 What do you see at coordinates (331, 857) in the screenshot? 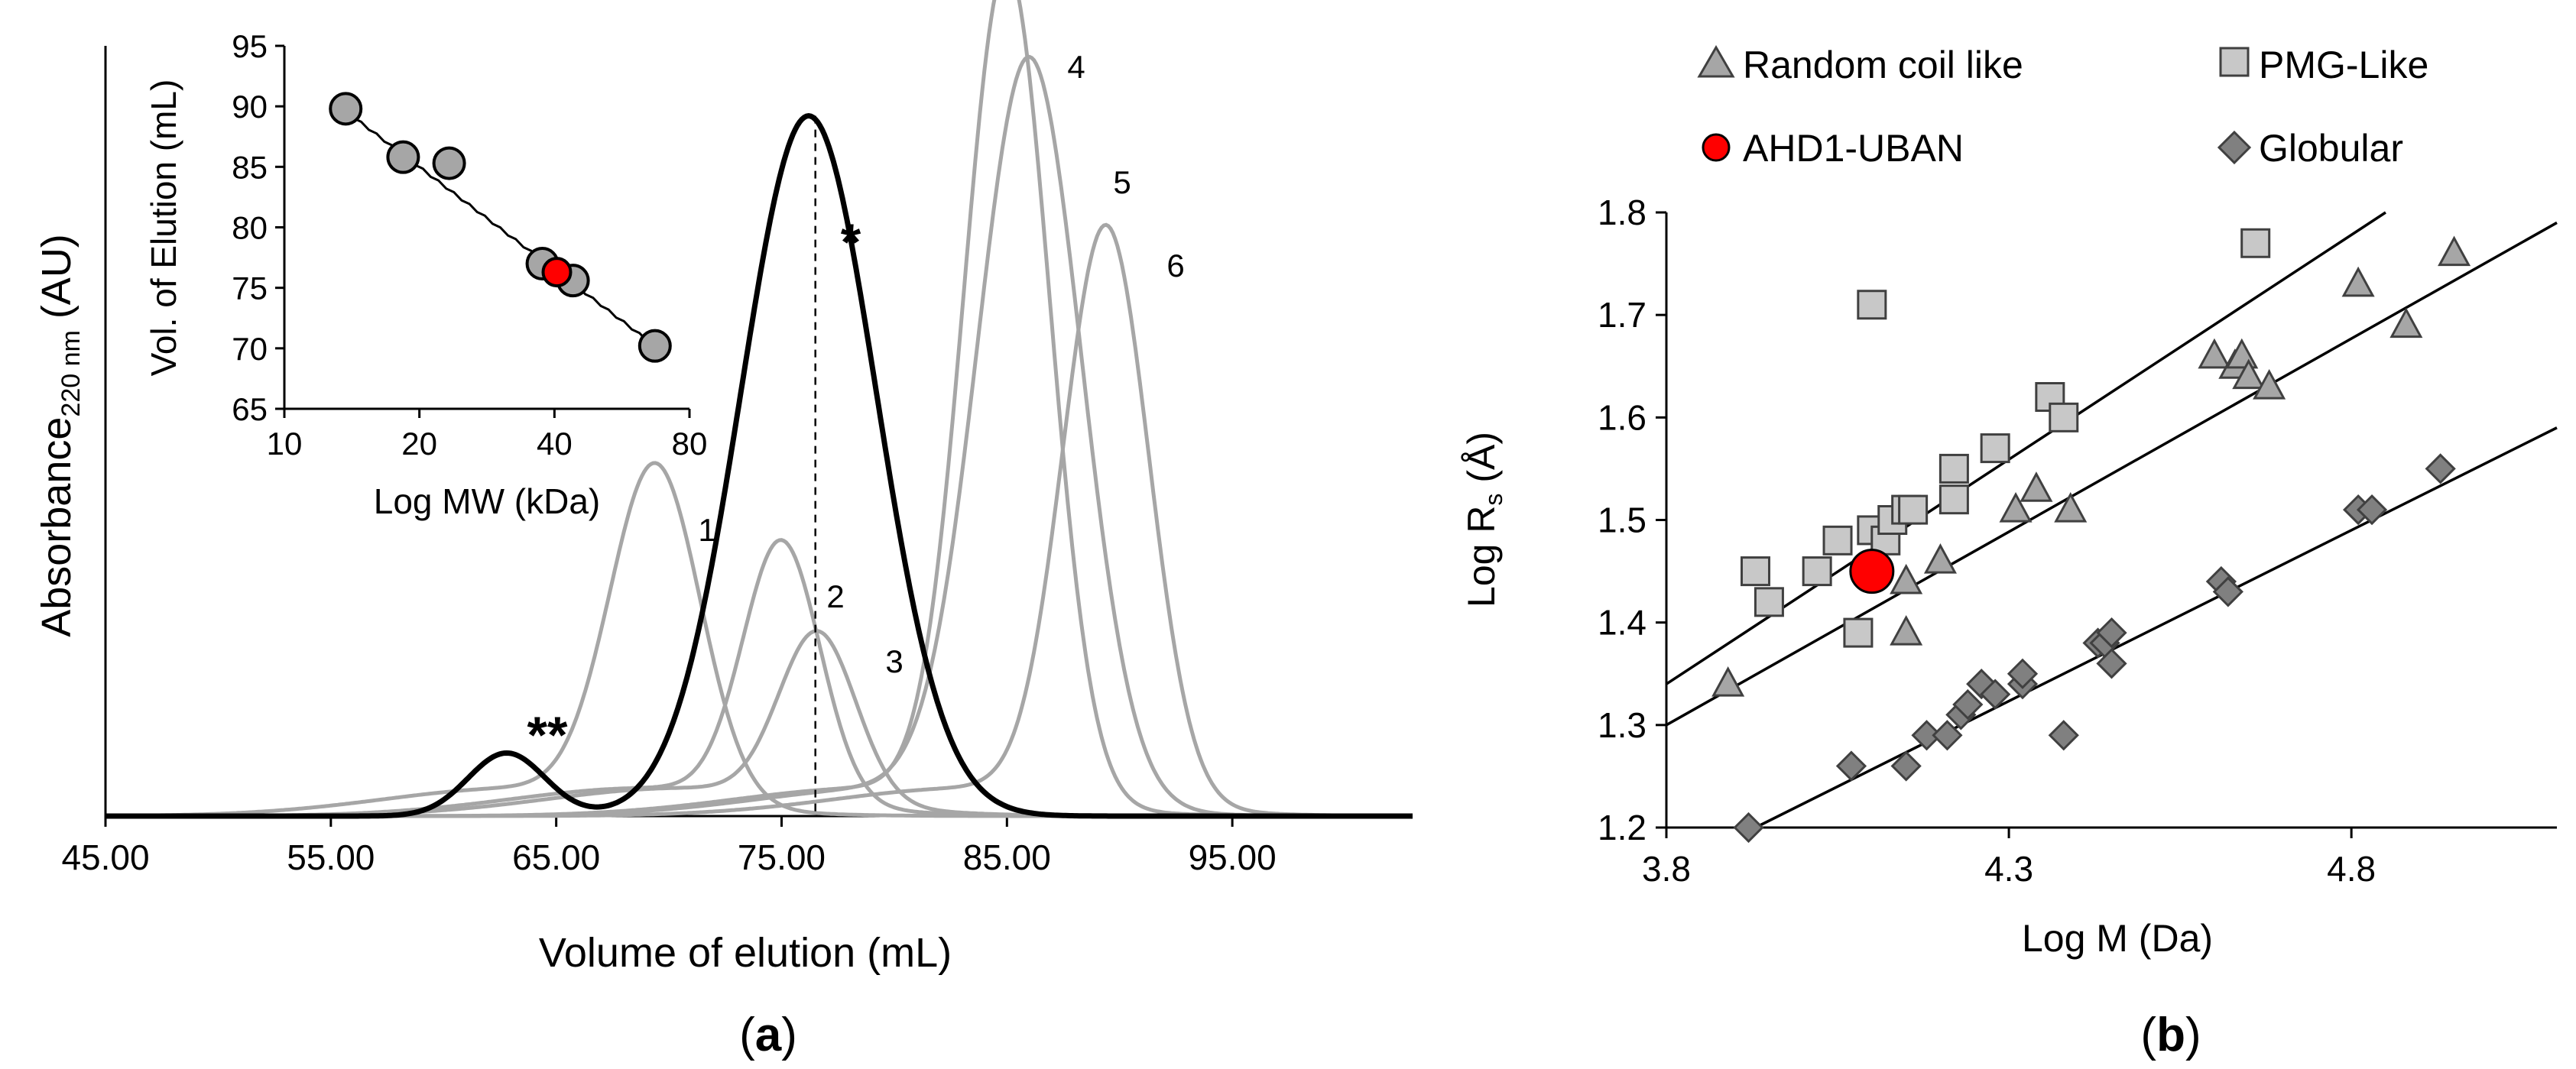
I see `panel-a-x-tick-label: 55.00` at bounding box center [331, 857].